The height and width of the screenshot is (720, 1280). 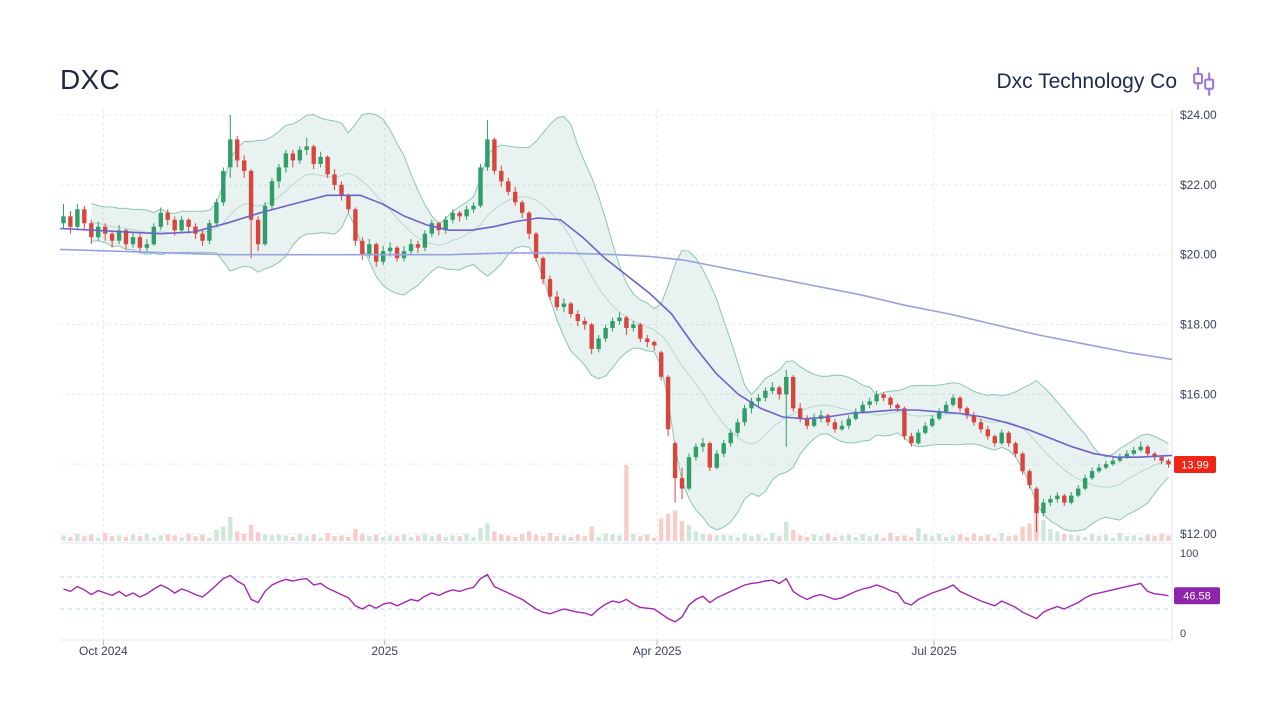 I want to click on company-name: Dxc Technology Co, so click(x=1086, y=81).